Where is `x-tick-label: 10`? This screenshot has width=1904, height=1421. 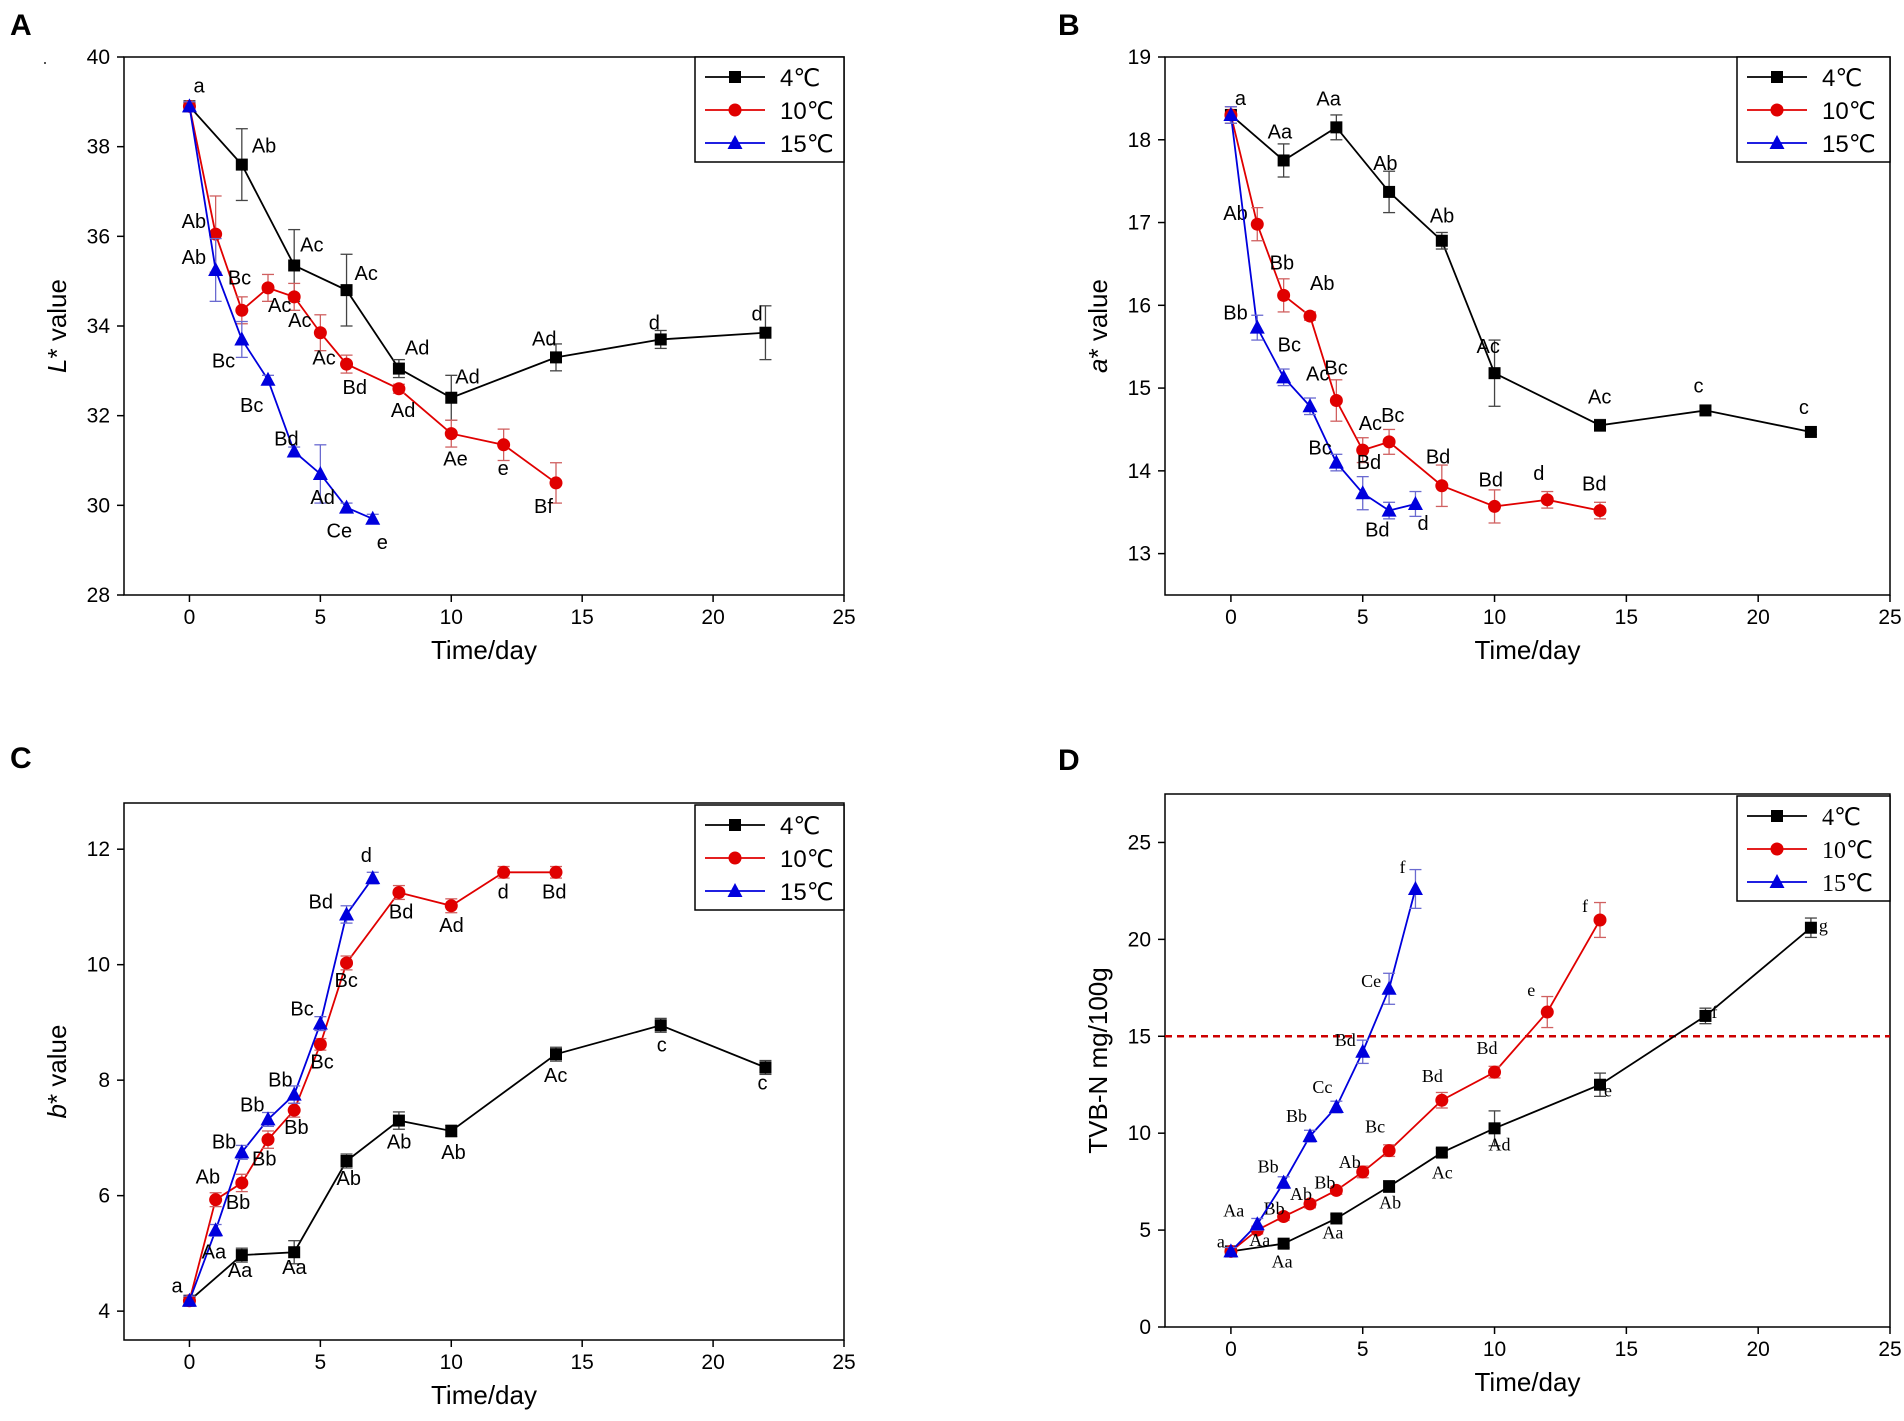
x-tick-label: 10 is located at coordinates (451, 617).